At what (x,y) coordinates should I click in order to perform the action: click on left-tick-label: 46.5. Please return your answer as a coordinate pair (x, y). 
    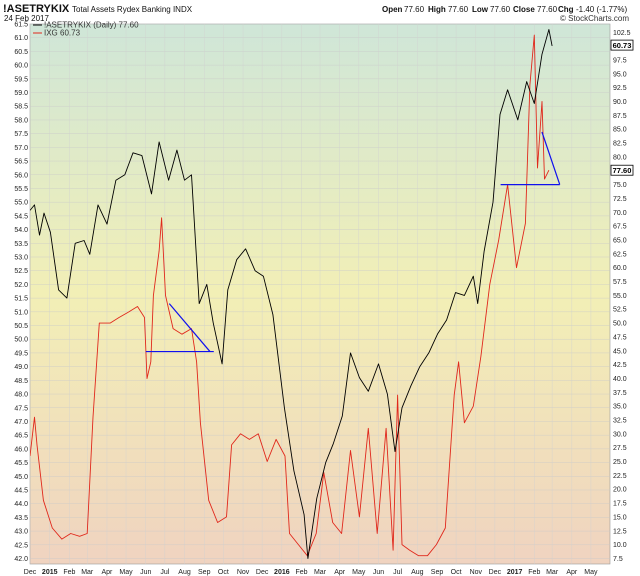
    Looking at the image, I should click on (21, 436).